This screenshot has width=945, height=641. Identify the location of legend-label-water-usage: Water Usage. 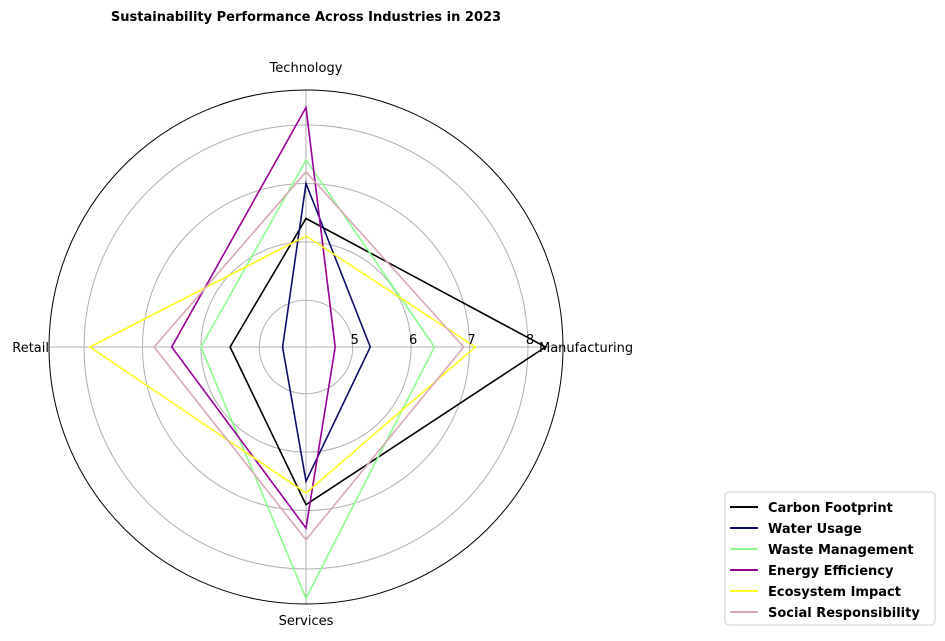
(815, 529).